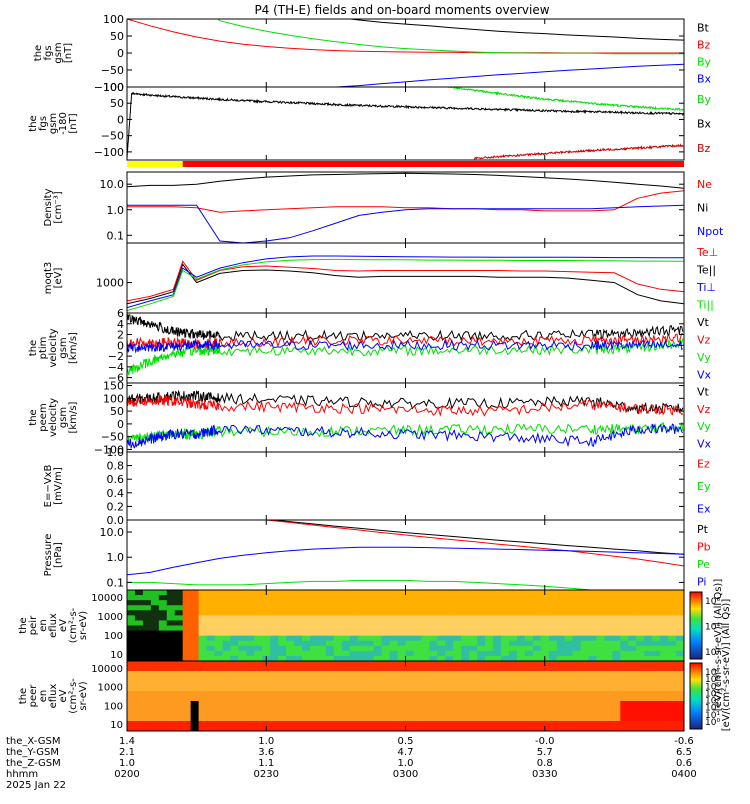  I want to click on y-tick-label: 10.0, so click(112, 532).